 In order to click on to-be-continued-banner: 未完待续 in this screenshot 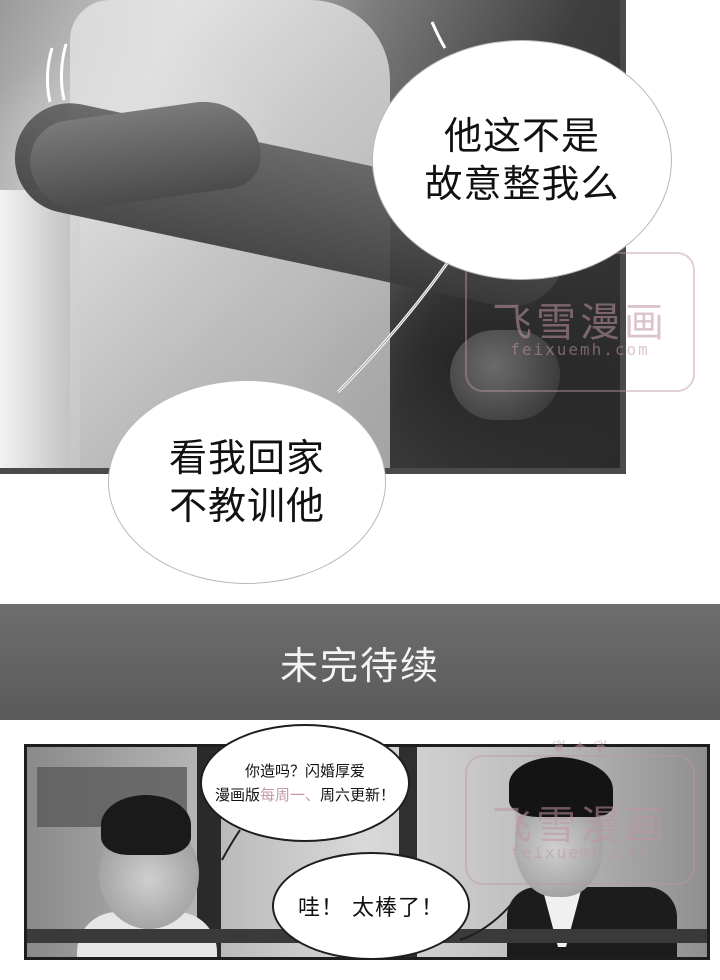, I will do `click(360, 662)`.